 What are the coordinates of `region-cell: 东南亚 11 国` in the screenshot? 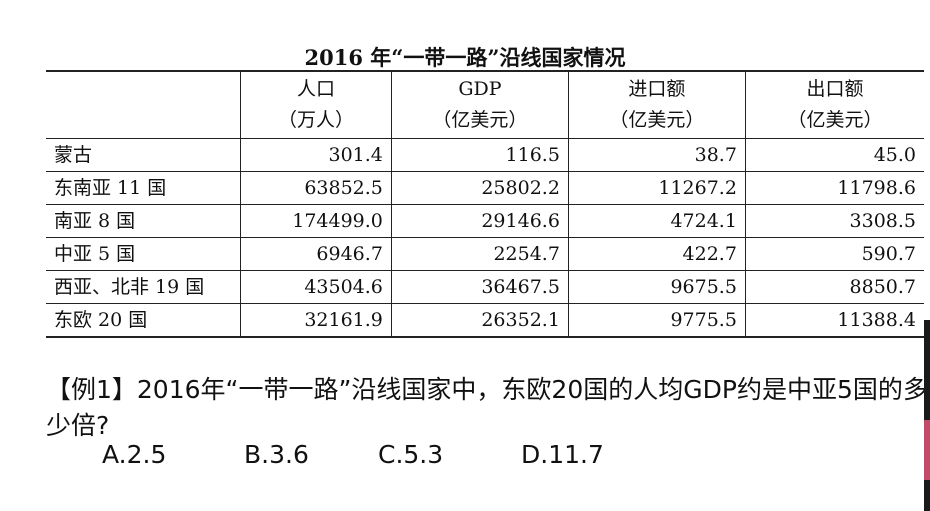 It's located at (110, 187).